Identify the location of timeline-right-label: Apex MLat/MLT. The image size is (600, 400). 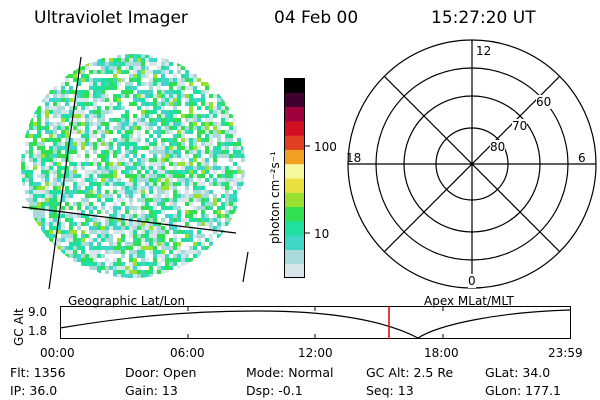
(469, 301).